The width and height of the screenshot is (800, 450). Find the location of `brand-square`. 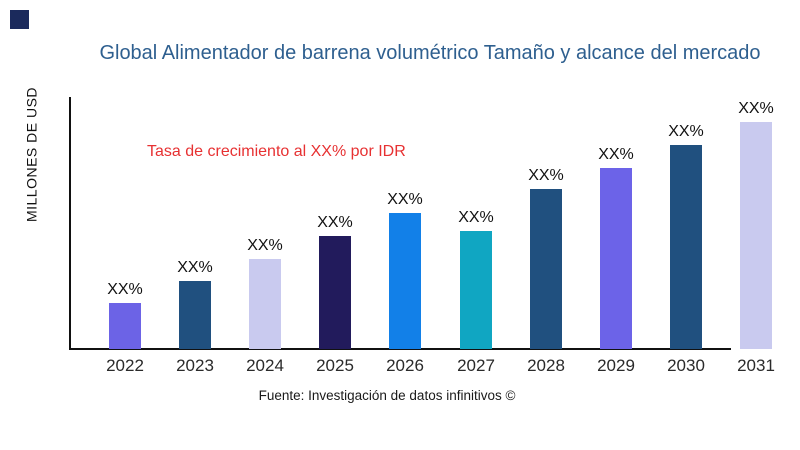

brand-square is located at coordinates (19, 19).